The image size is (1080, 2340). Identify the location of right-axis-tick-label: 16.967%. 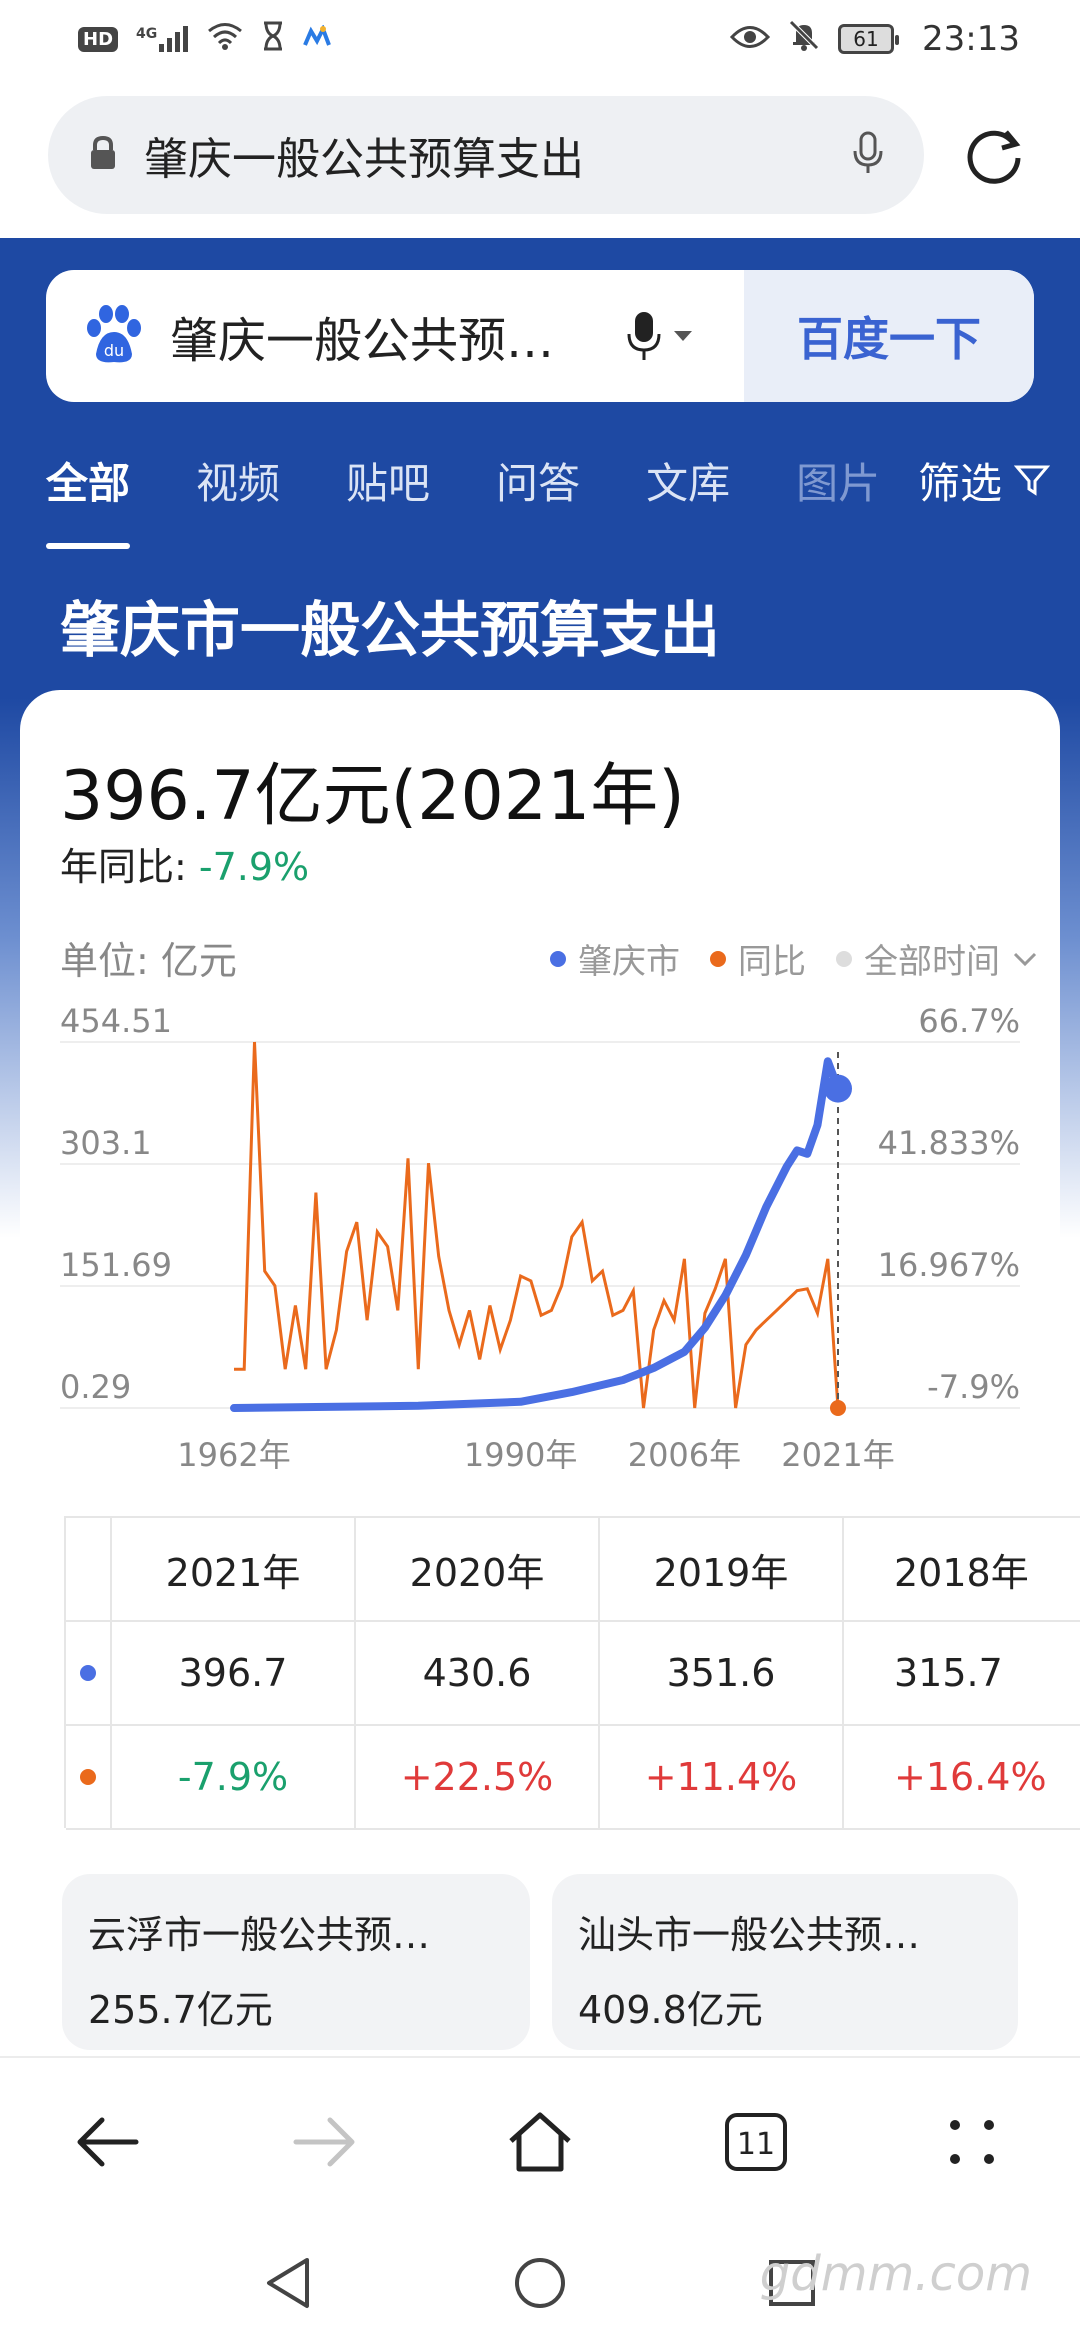
(949, 1265).